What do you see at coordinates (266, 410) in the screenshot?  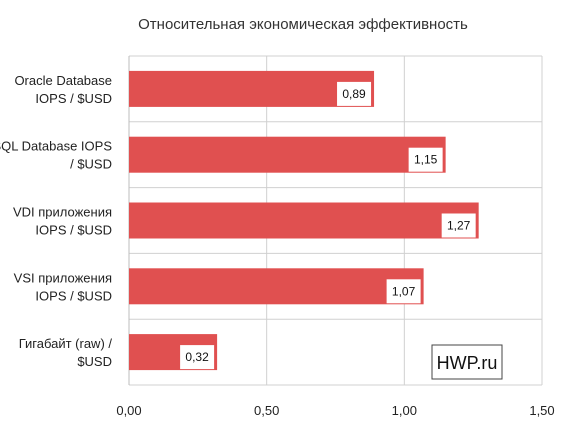 I see `x-tick-label: 0,50` at bounding box center [266, 410].